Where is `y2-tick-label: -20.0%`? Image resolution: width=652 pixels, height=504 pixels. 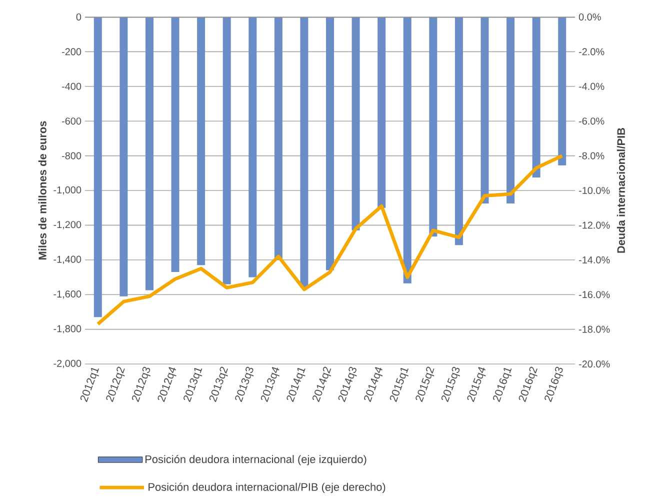 y2-tick-label: -20.0% is located at coordinates (594, 364).